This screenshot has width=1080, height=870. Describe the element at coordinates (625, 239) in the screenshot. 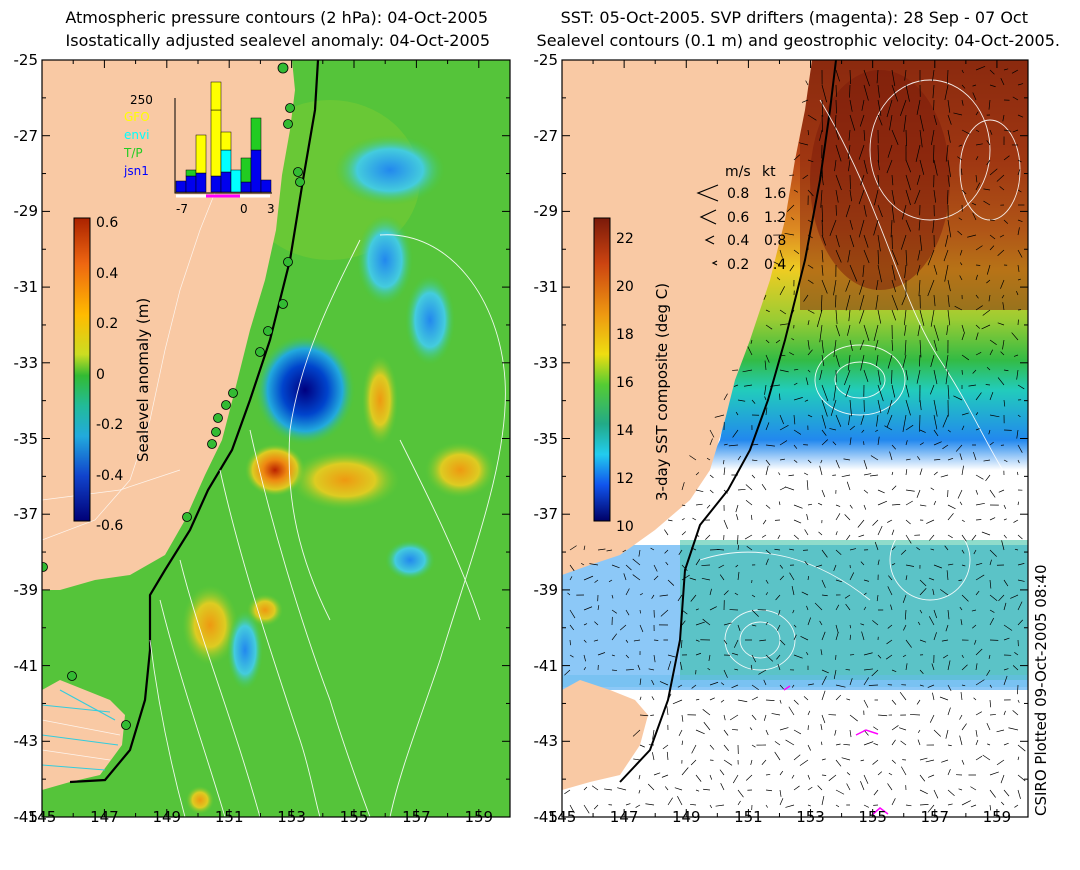

I see `sst-colorbar-tick: 22` at that location.